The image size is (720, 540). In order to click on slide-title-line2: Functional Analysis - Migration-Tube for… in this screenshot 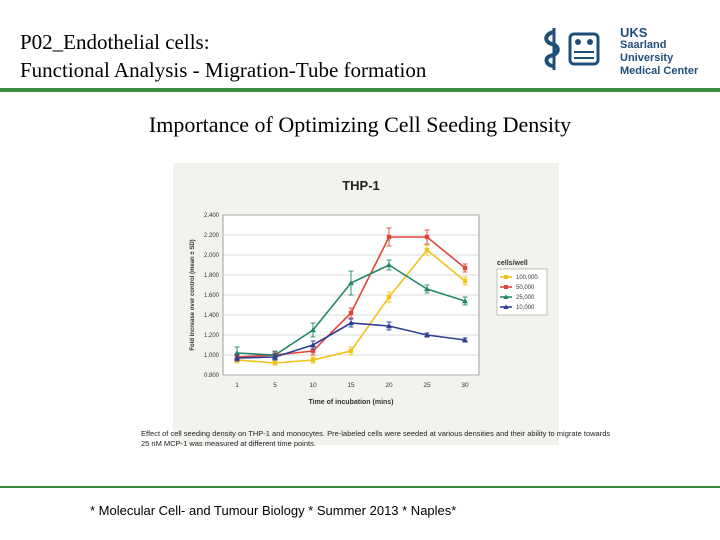, I will do `click(223, 70)`.